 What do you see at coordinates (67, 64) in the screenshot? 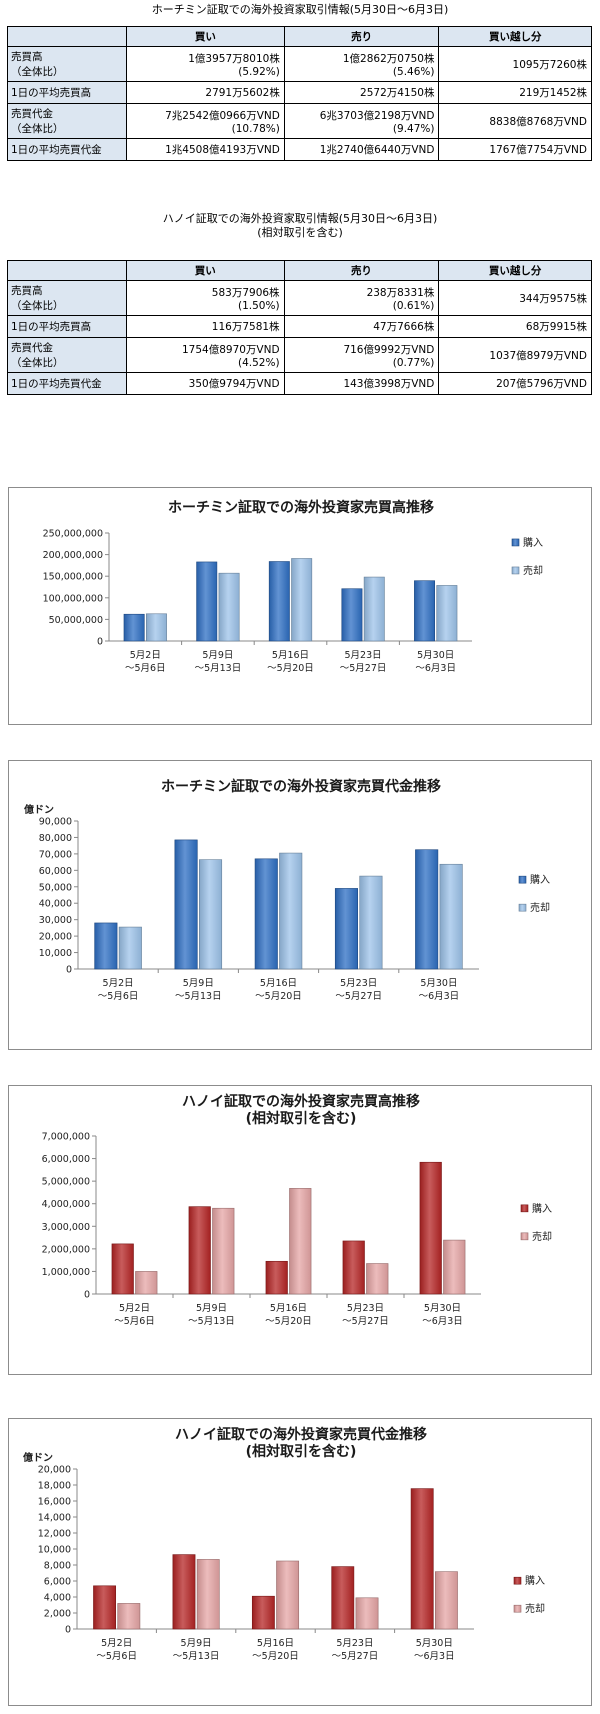
I see `row-label: 売買高 （全体比）` at bounding box center [67, 64].